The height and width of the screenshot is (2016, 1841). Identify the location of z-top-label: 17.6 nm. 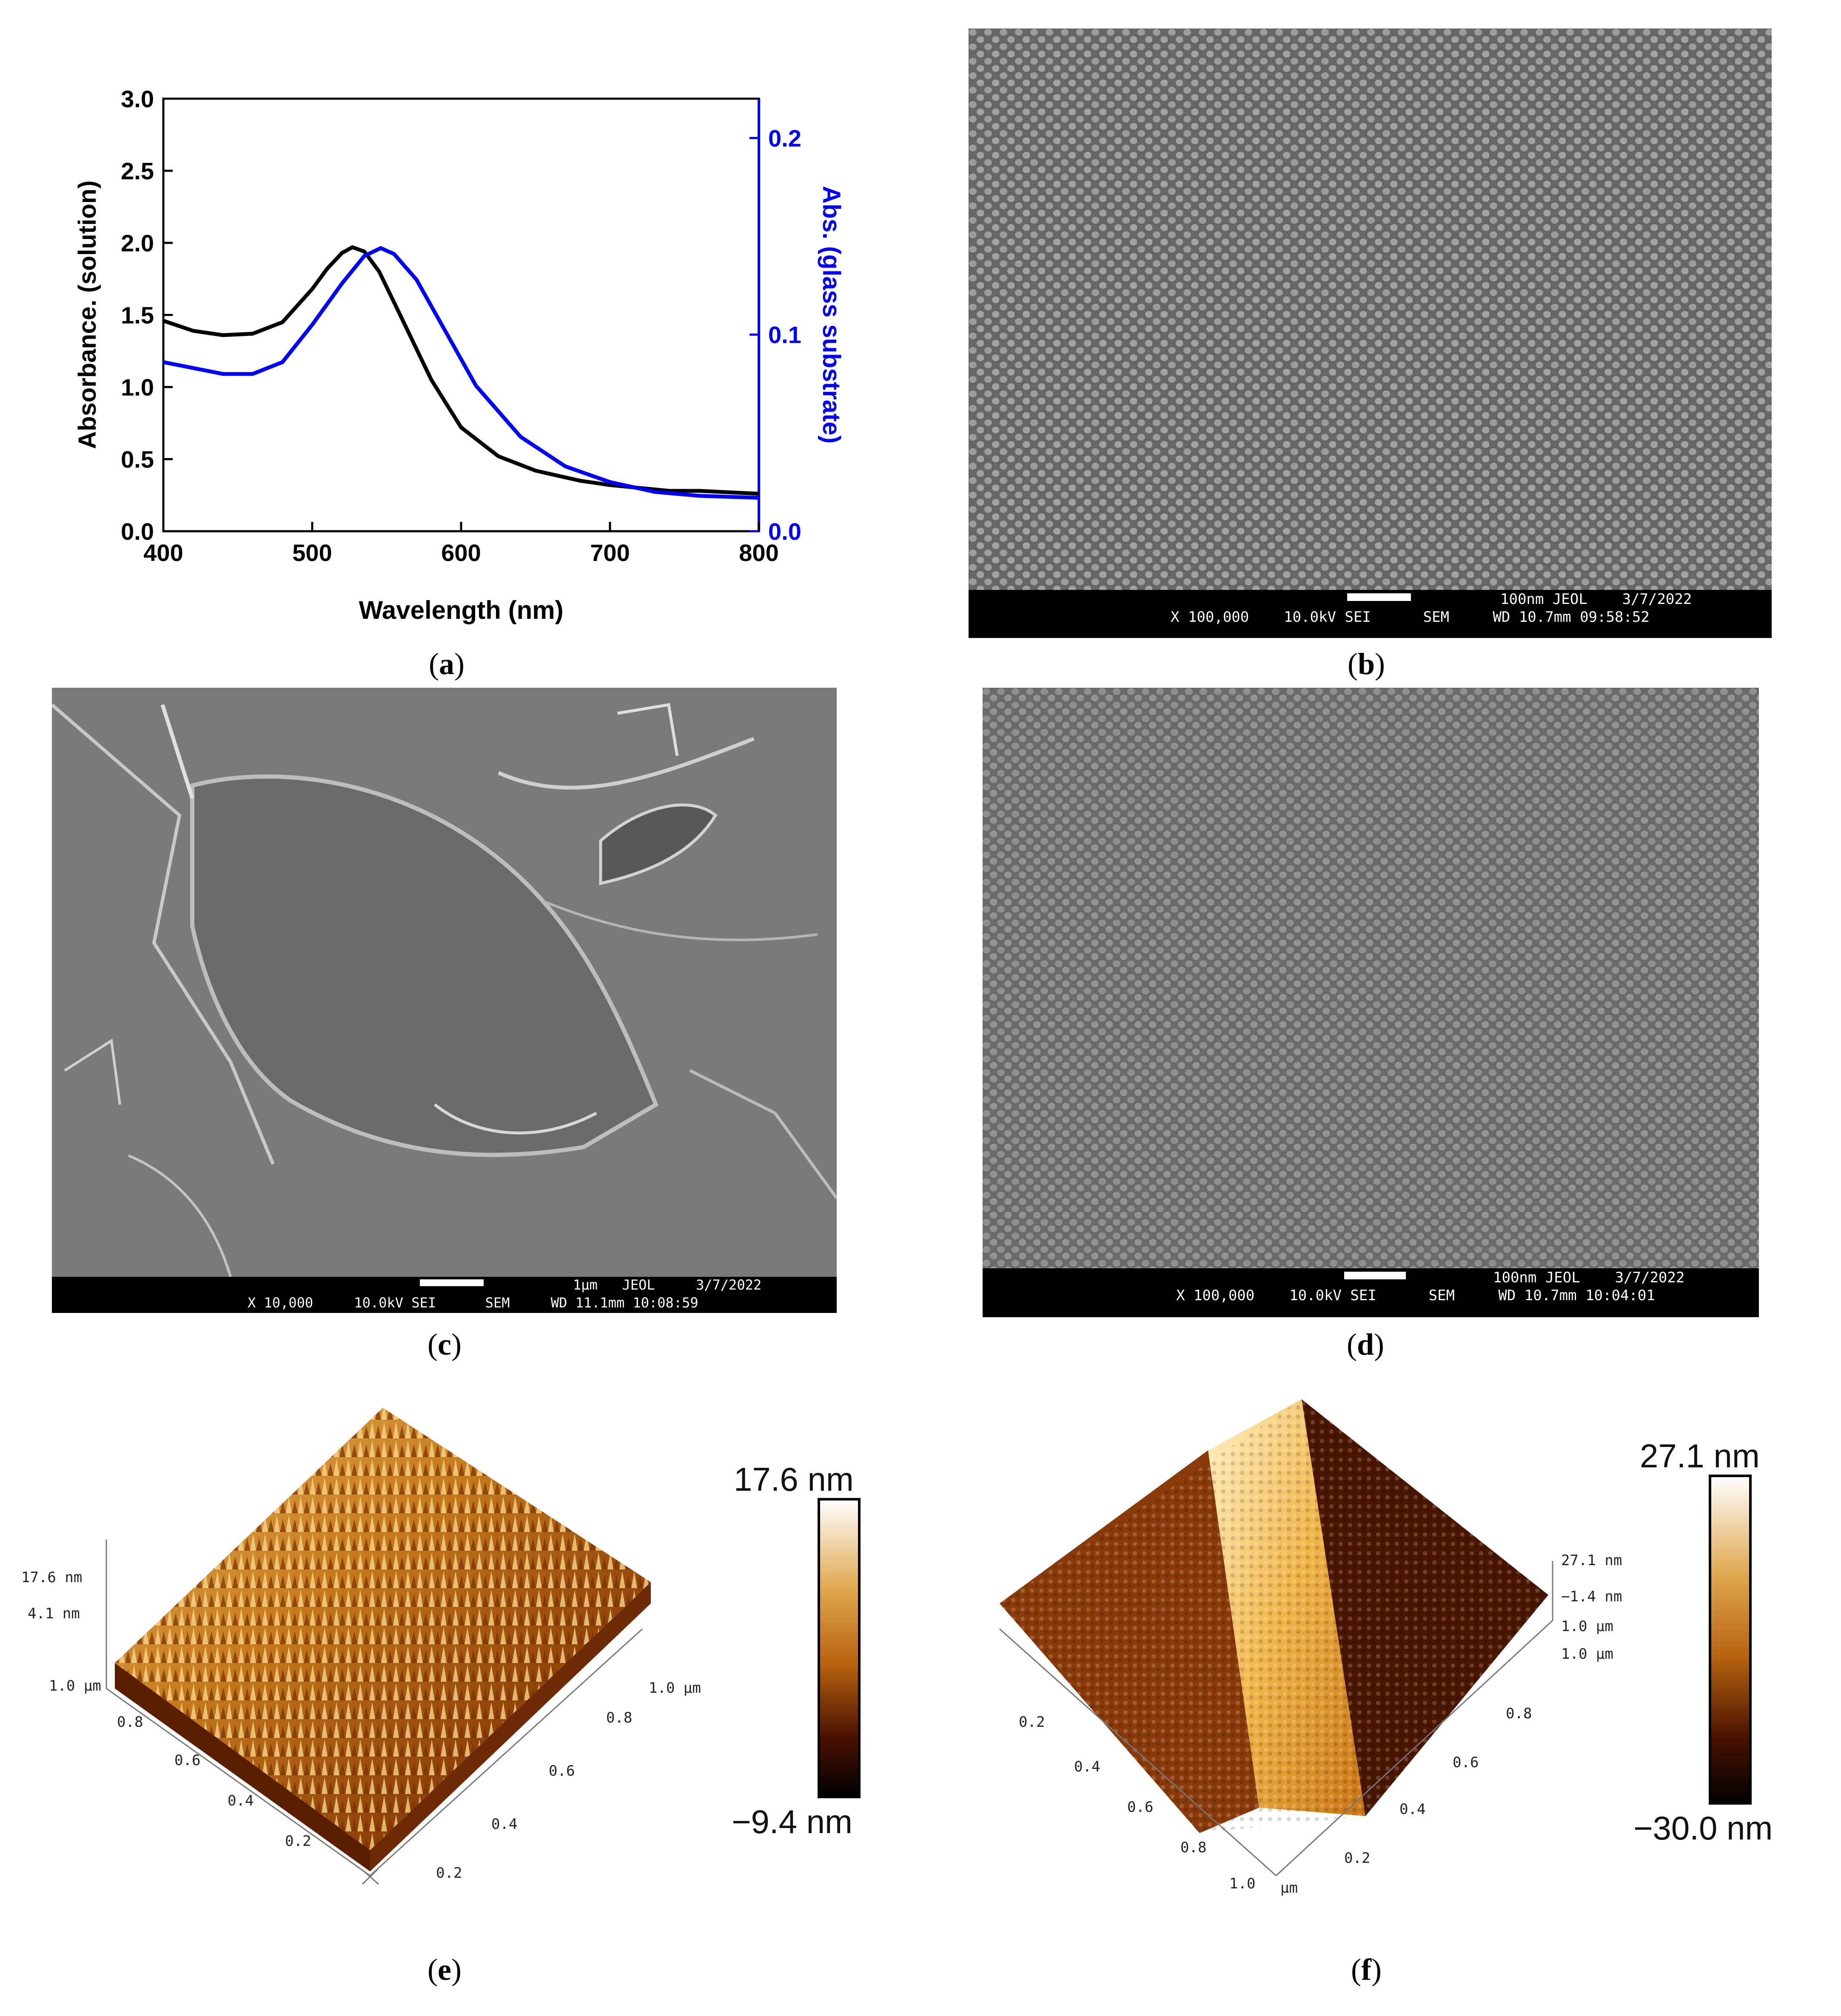
(51, 1577).